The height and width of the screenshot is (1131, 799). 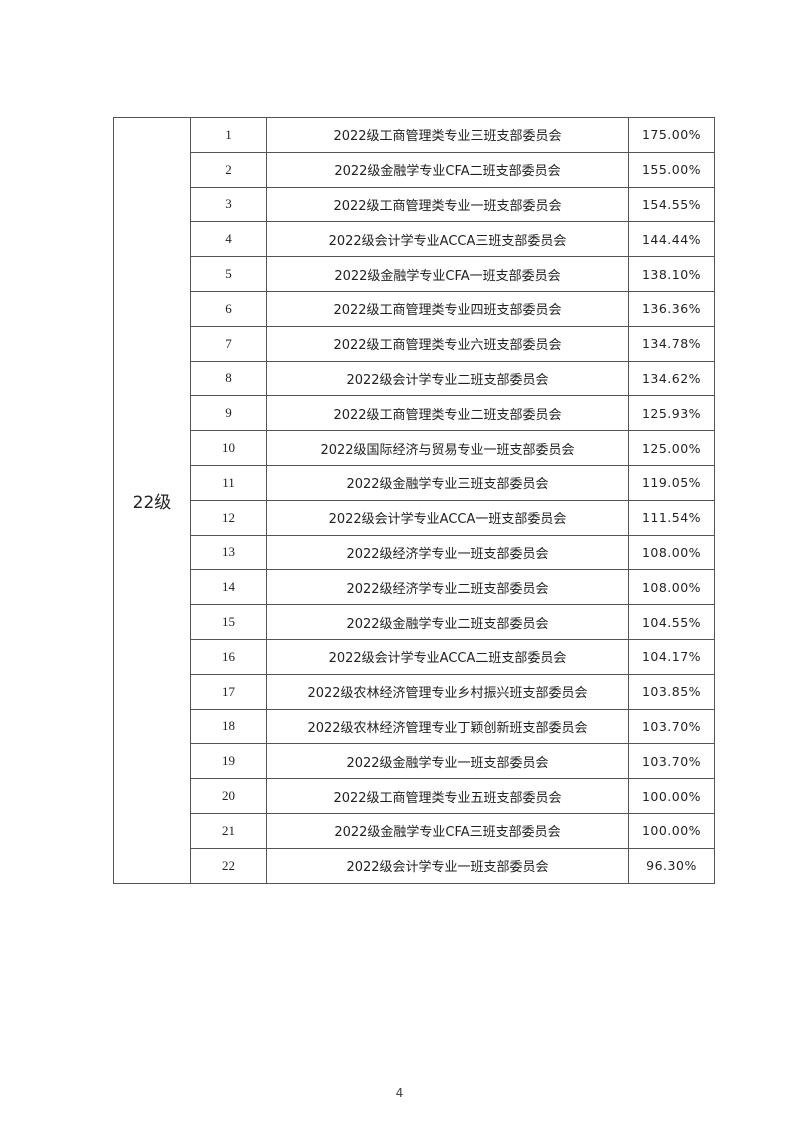 What do you see at coordinates (228, 517) in the screenshot?
I see `rank-number-cell: 12` at bounding box center [228, 517].